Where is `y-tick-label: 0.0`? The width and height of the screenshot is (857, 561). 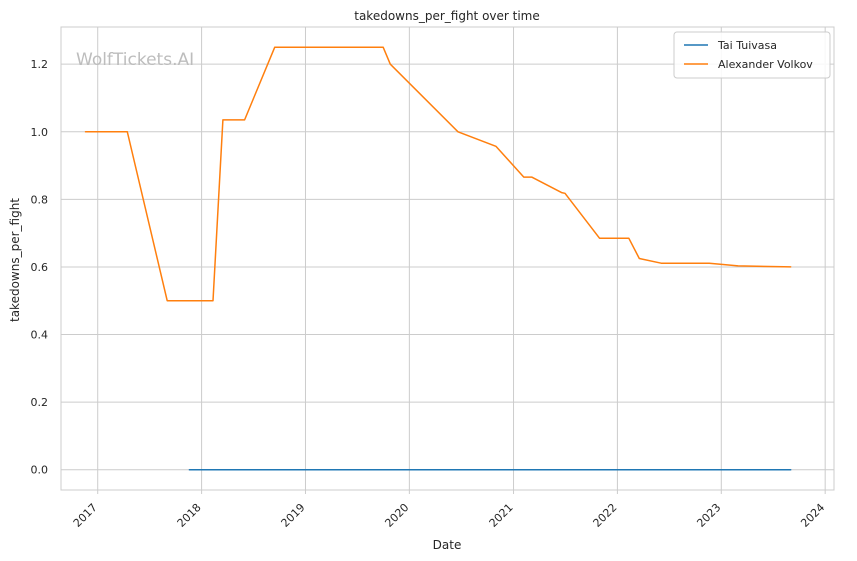
y-tick-label: 0.0 is located at coordinates (40, 470).